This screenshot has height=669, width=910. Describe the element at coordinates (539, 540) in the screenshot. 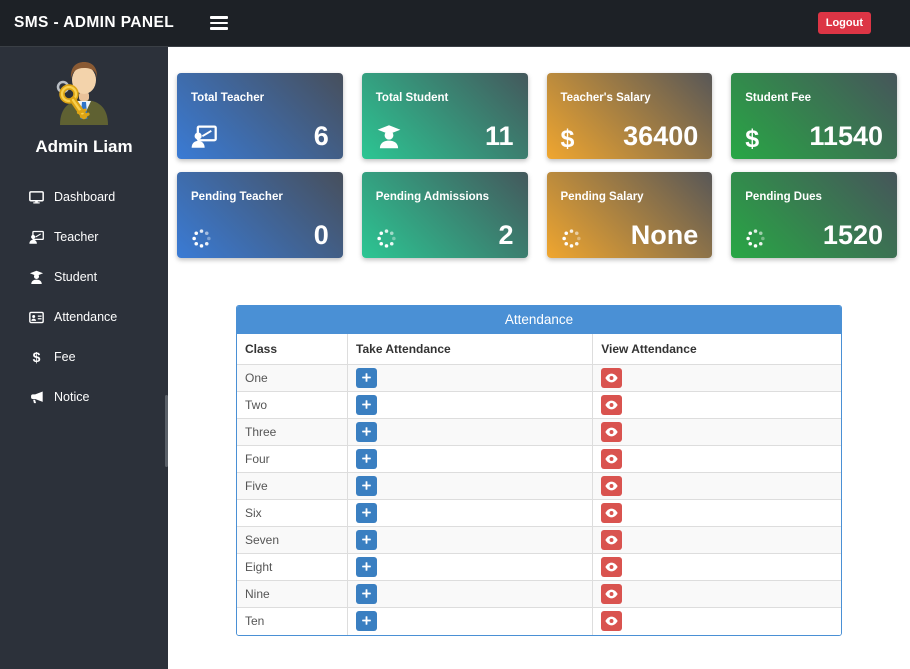

I see `attendance-row-seven: Seven` at that location.